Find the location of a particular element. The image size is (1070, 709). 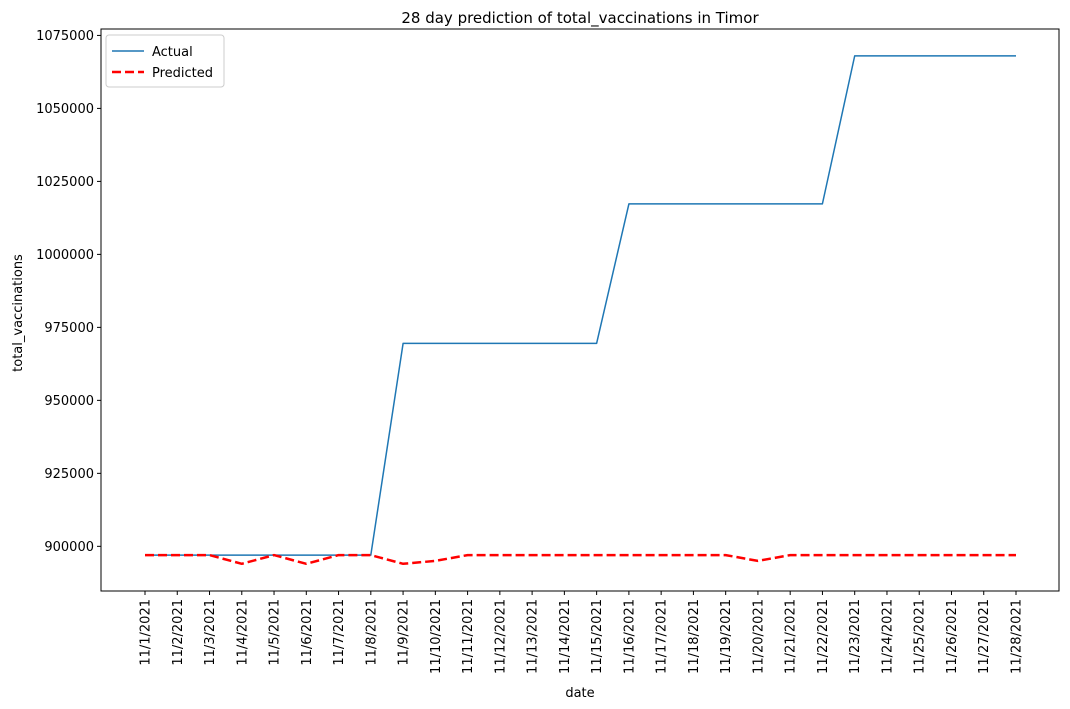

legend-label-actual: Actual is located at coordinates (172, 52).